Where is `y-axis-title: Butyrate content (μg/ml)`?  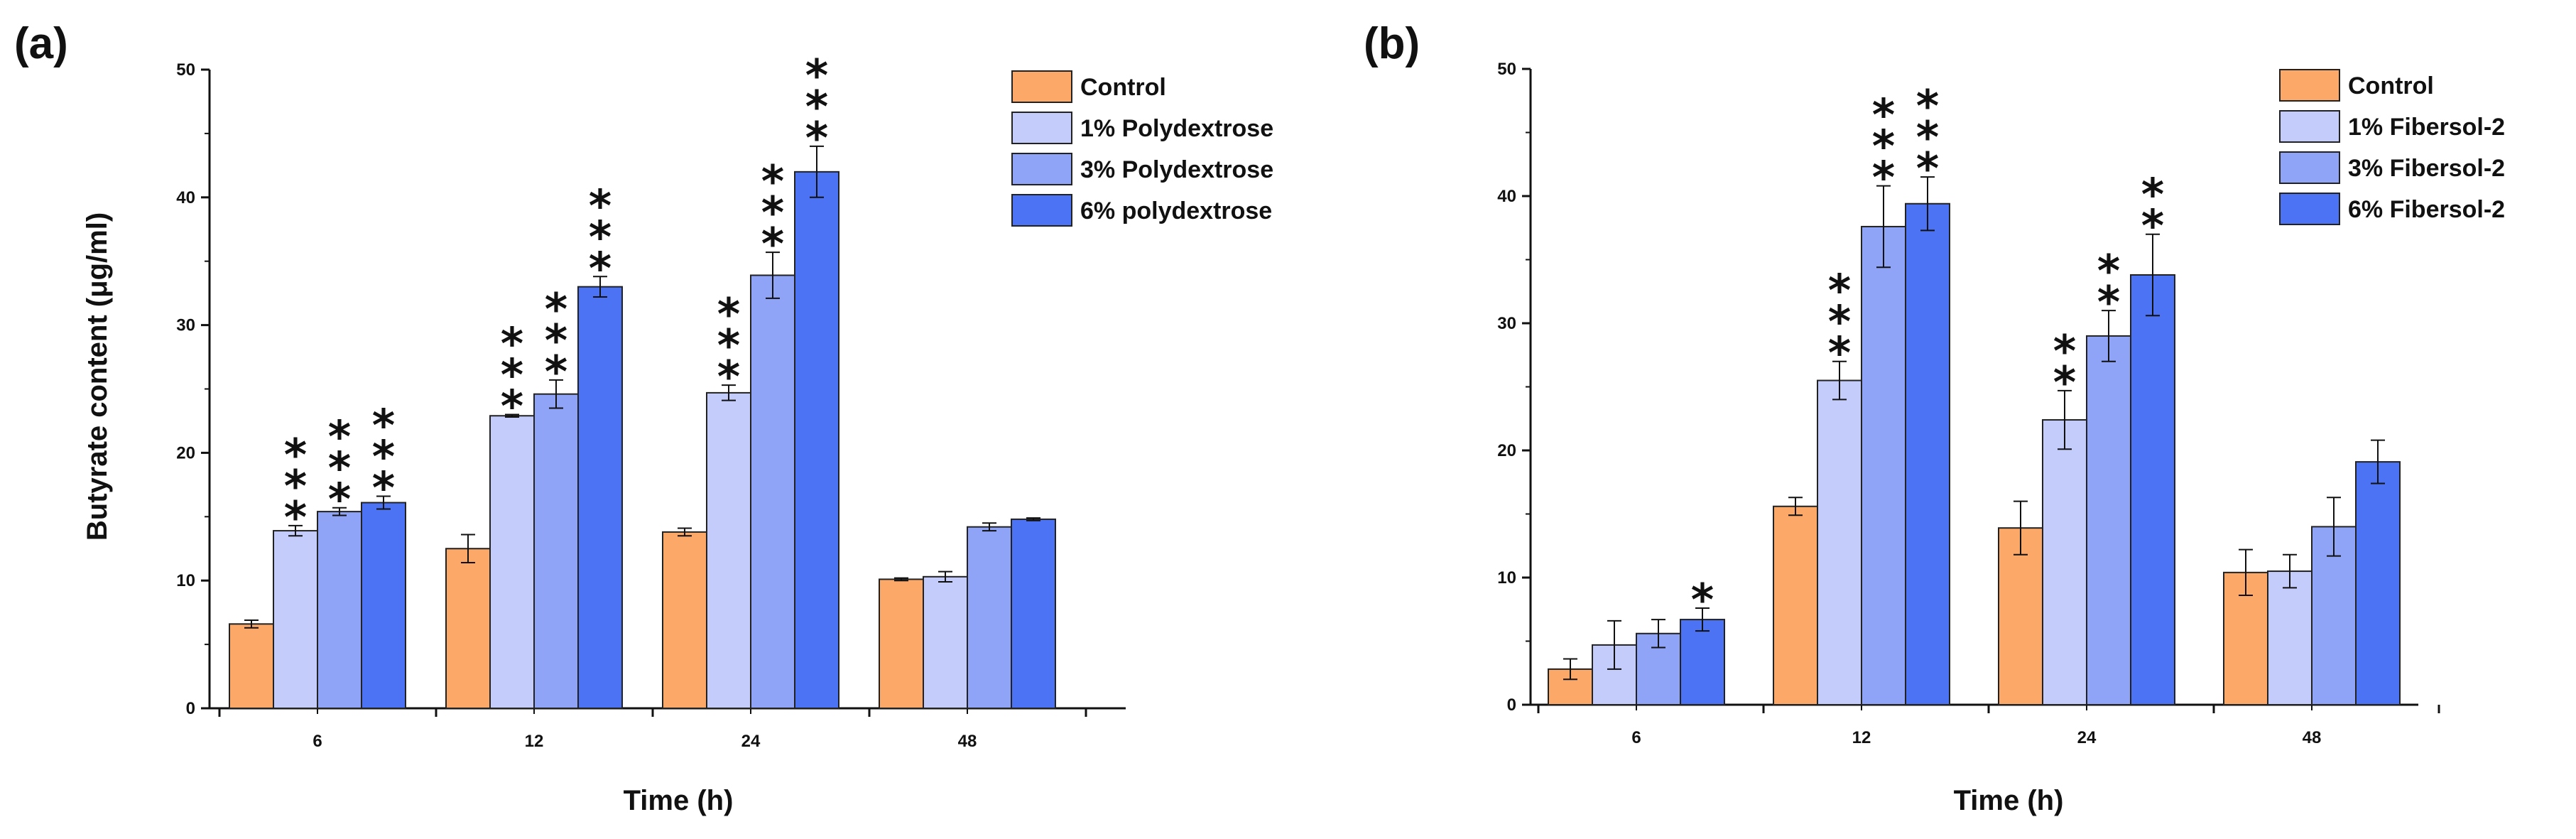
y-axis-title: Butyrate content (μg/ml) is located at coordinates (98, 376).